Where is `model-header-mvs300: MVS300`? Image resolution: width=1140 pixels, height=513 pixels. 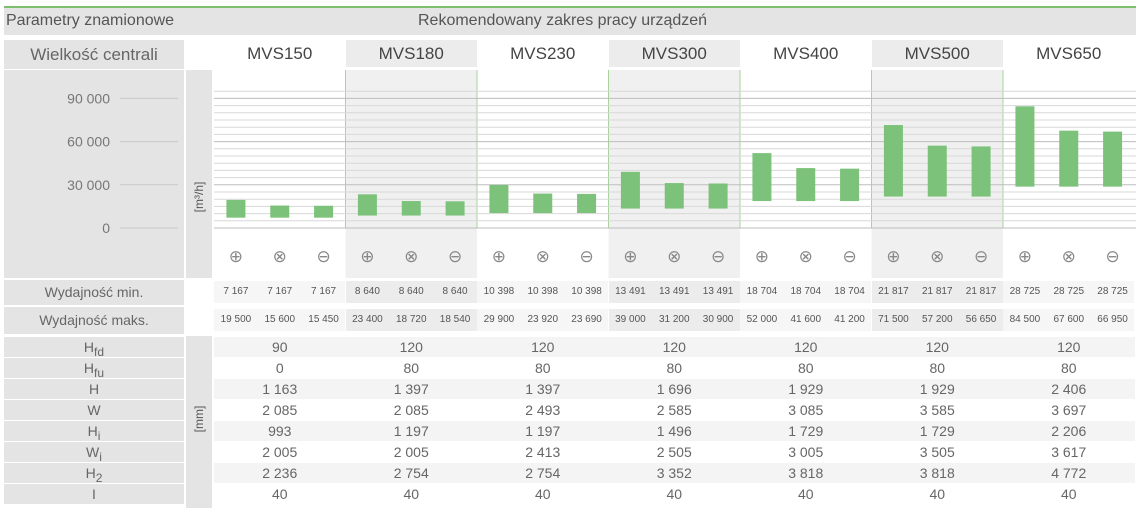
model-header-mvs300: MVS300 is located at coordinates (674, 53).